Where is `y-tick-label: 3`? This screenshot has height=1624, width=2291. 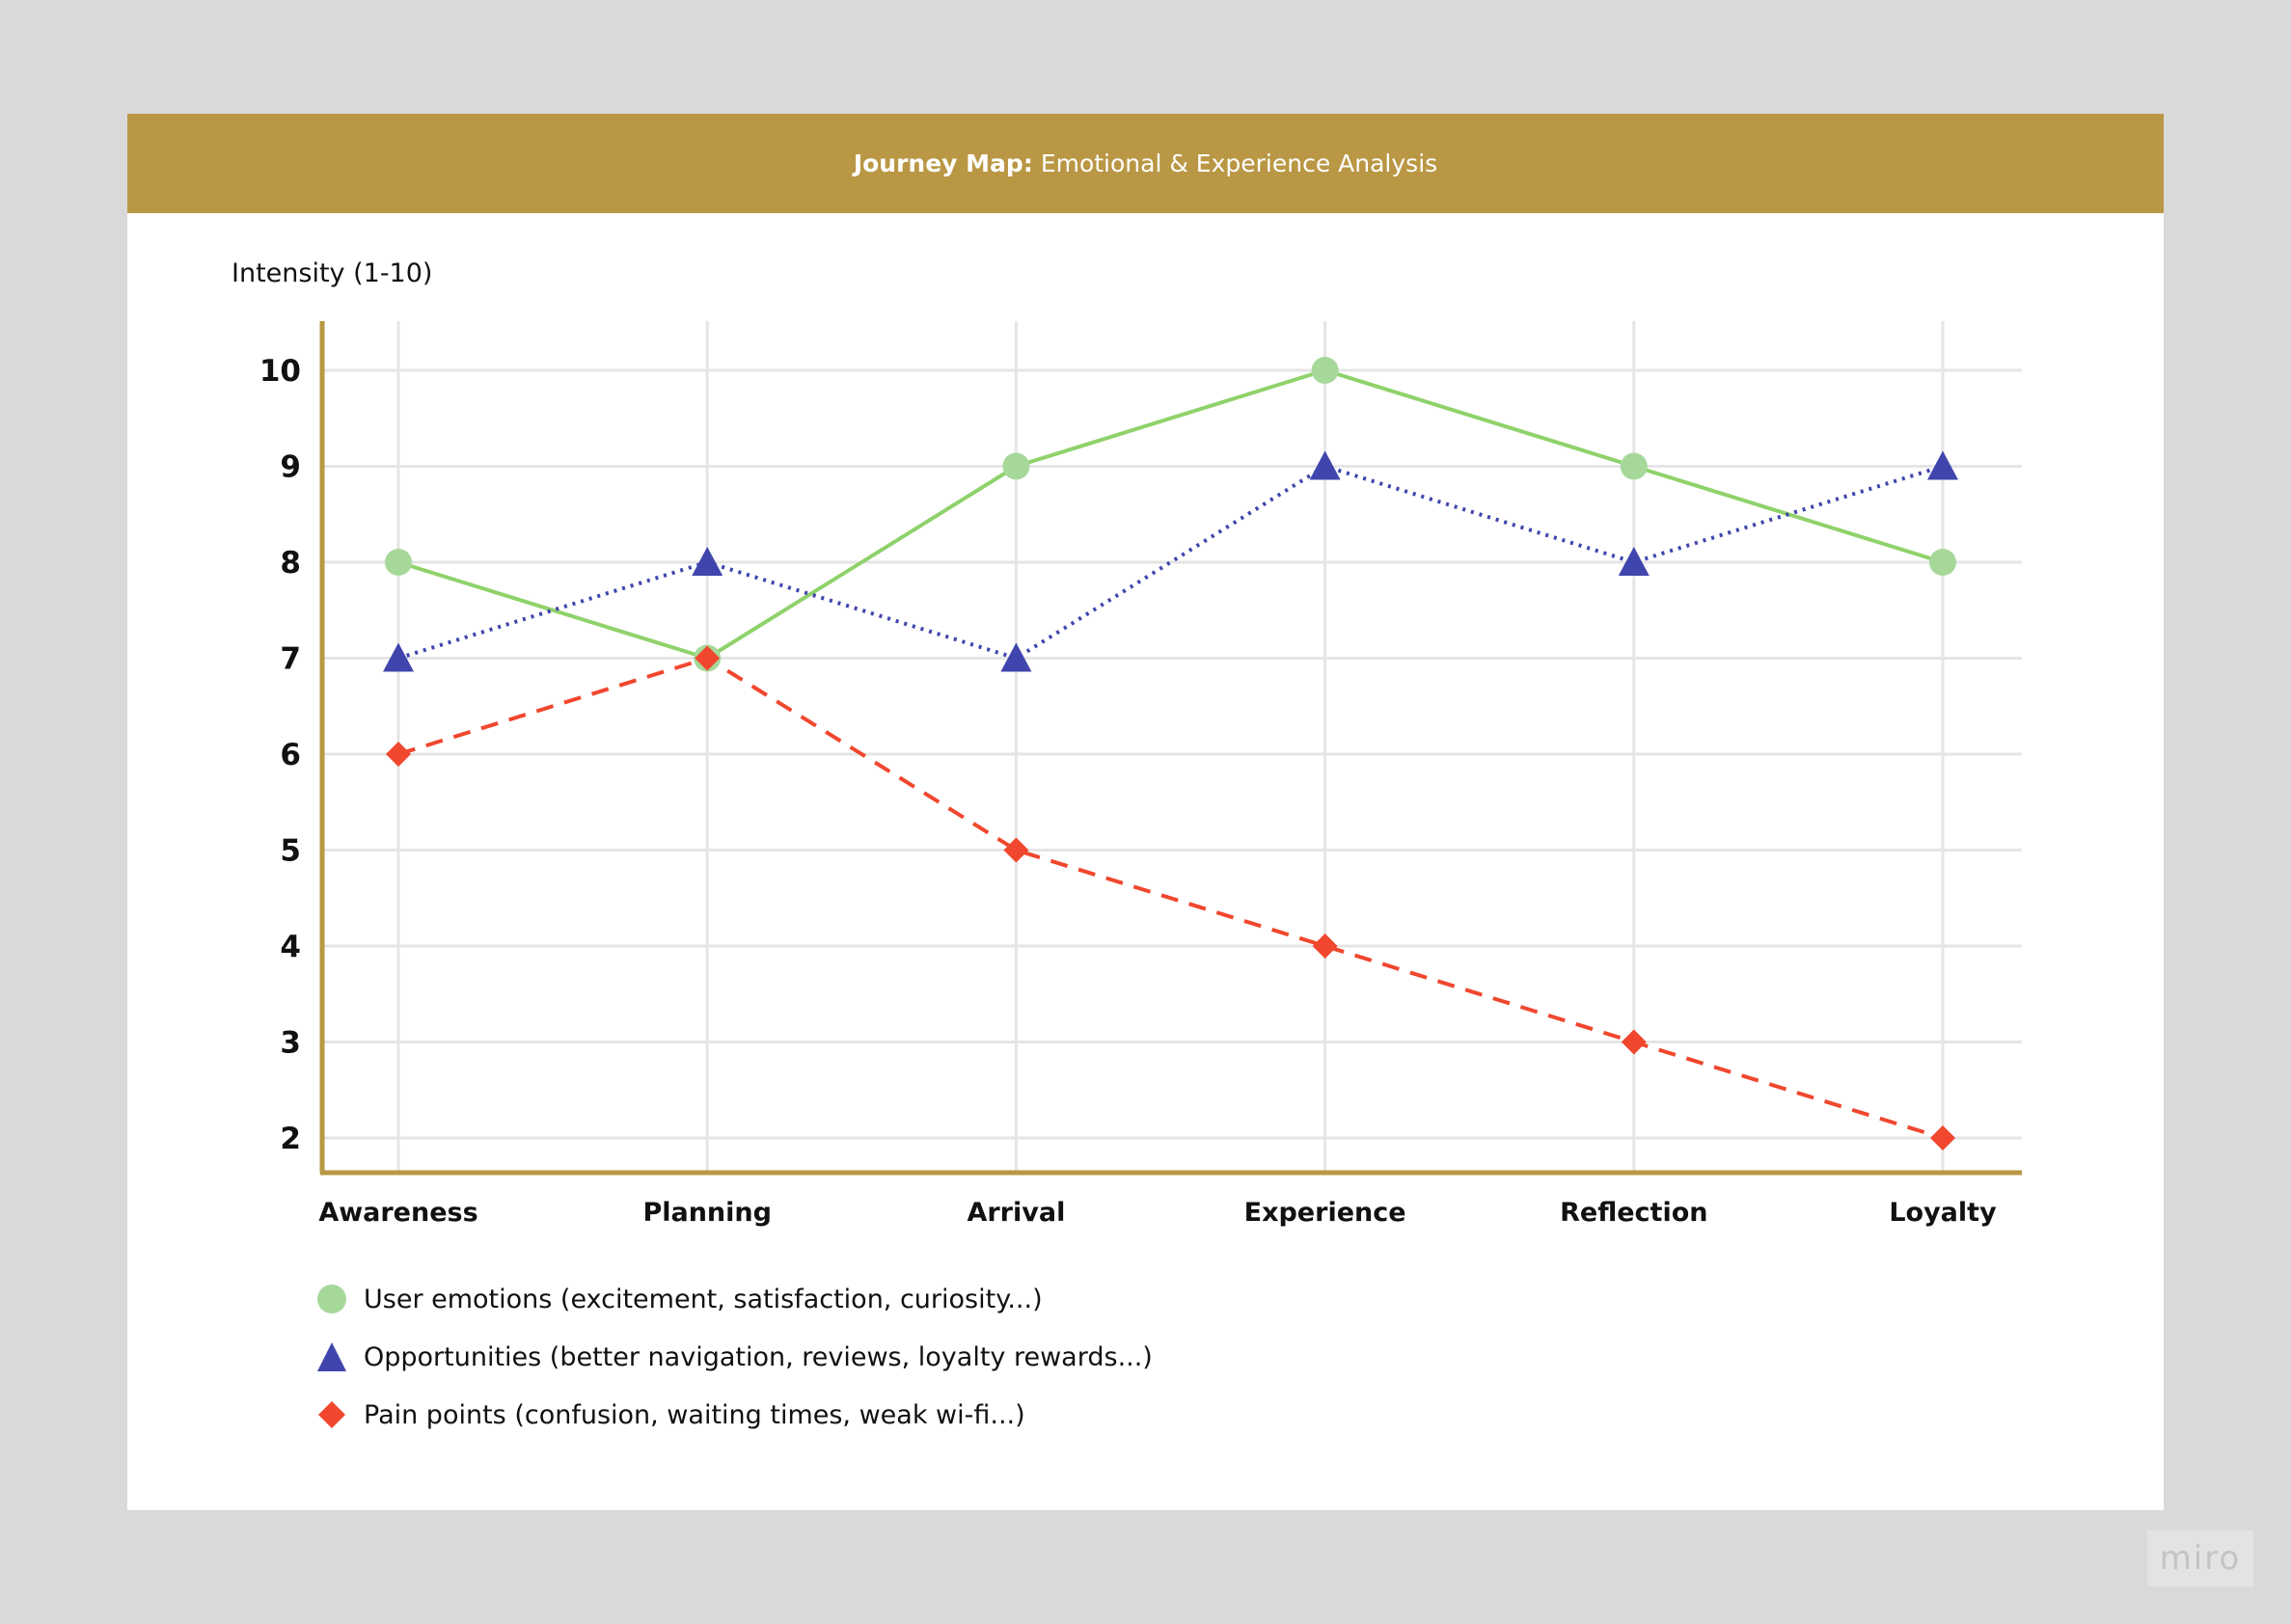
y-tick-label: 3 is located at coordinates (290, 1043).